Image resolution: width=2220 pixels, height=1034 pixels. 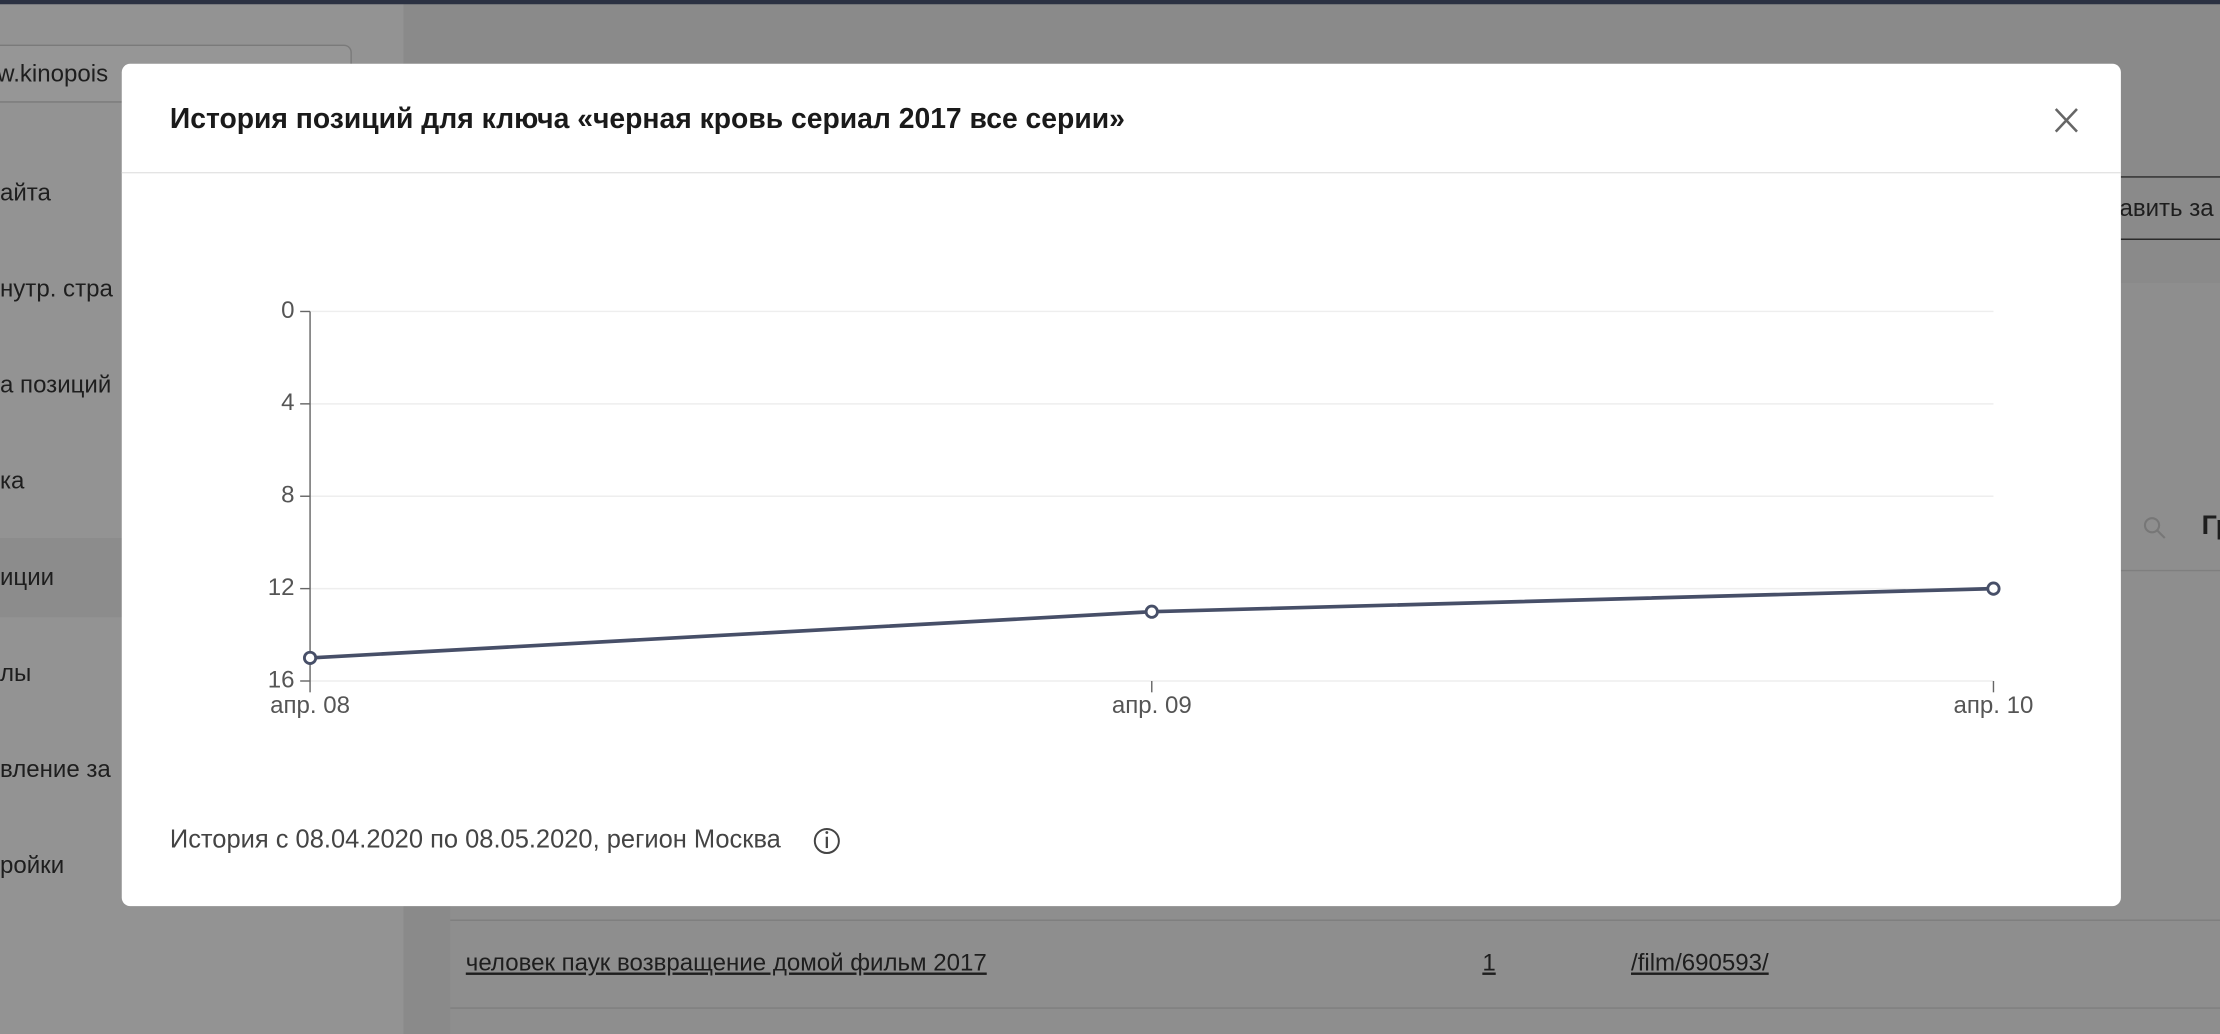 What do you see at coordinates (281, 587) in the screenshot?
I see `y-tick-label: 12` at bounding box center [281, 587].